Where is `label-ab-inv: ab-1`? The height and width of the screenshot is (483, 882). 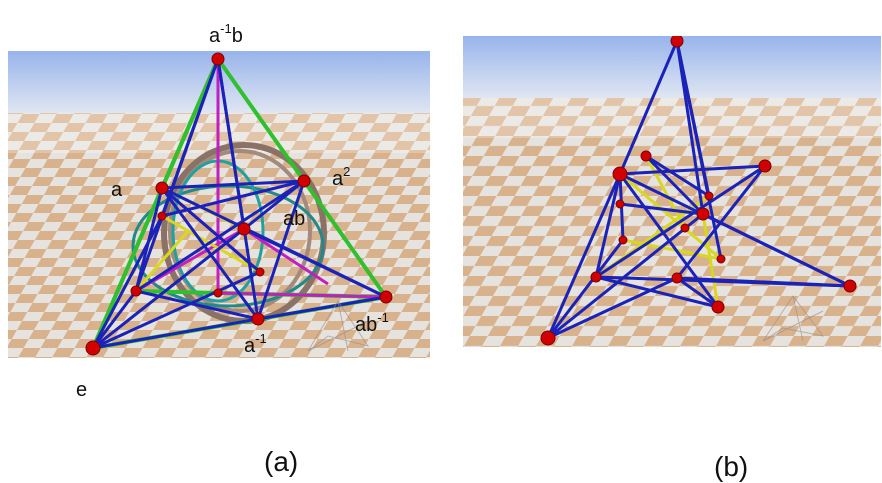
label-ab-inv: ab-1 is located at coordinates (372, 323).